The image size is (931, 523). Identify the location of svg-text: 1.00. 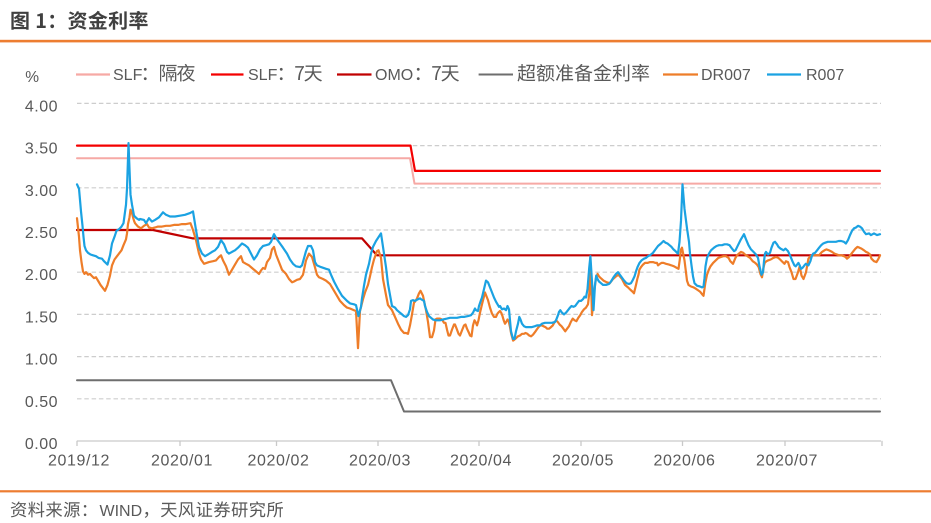
(41, 360).